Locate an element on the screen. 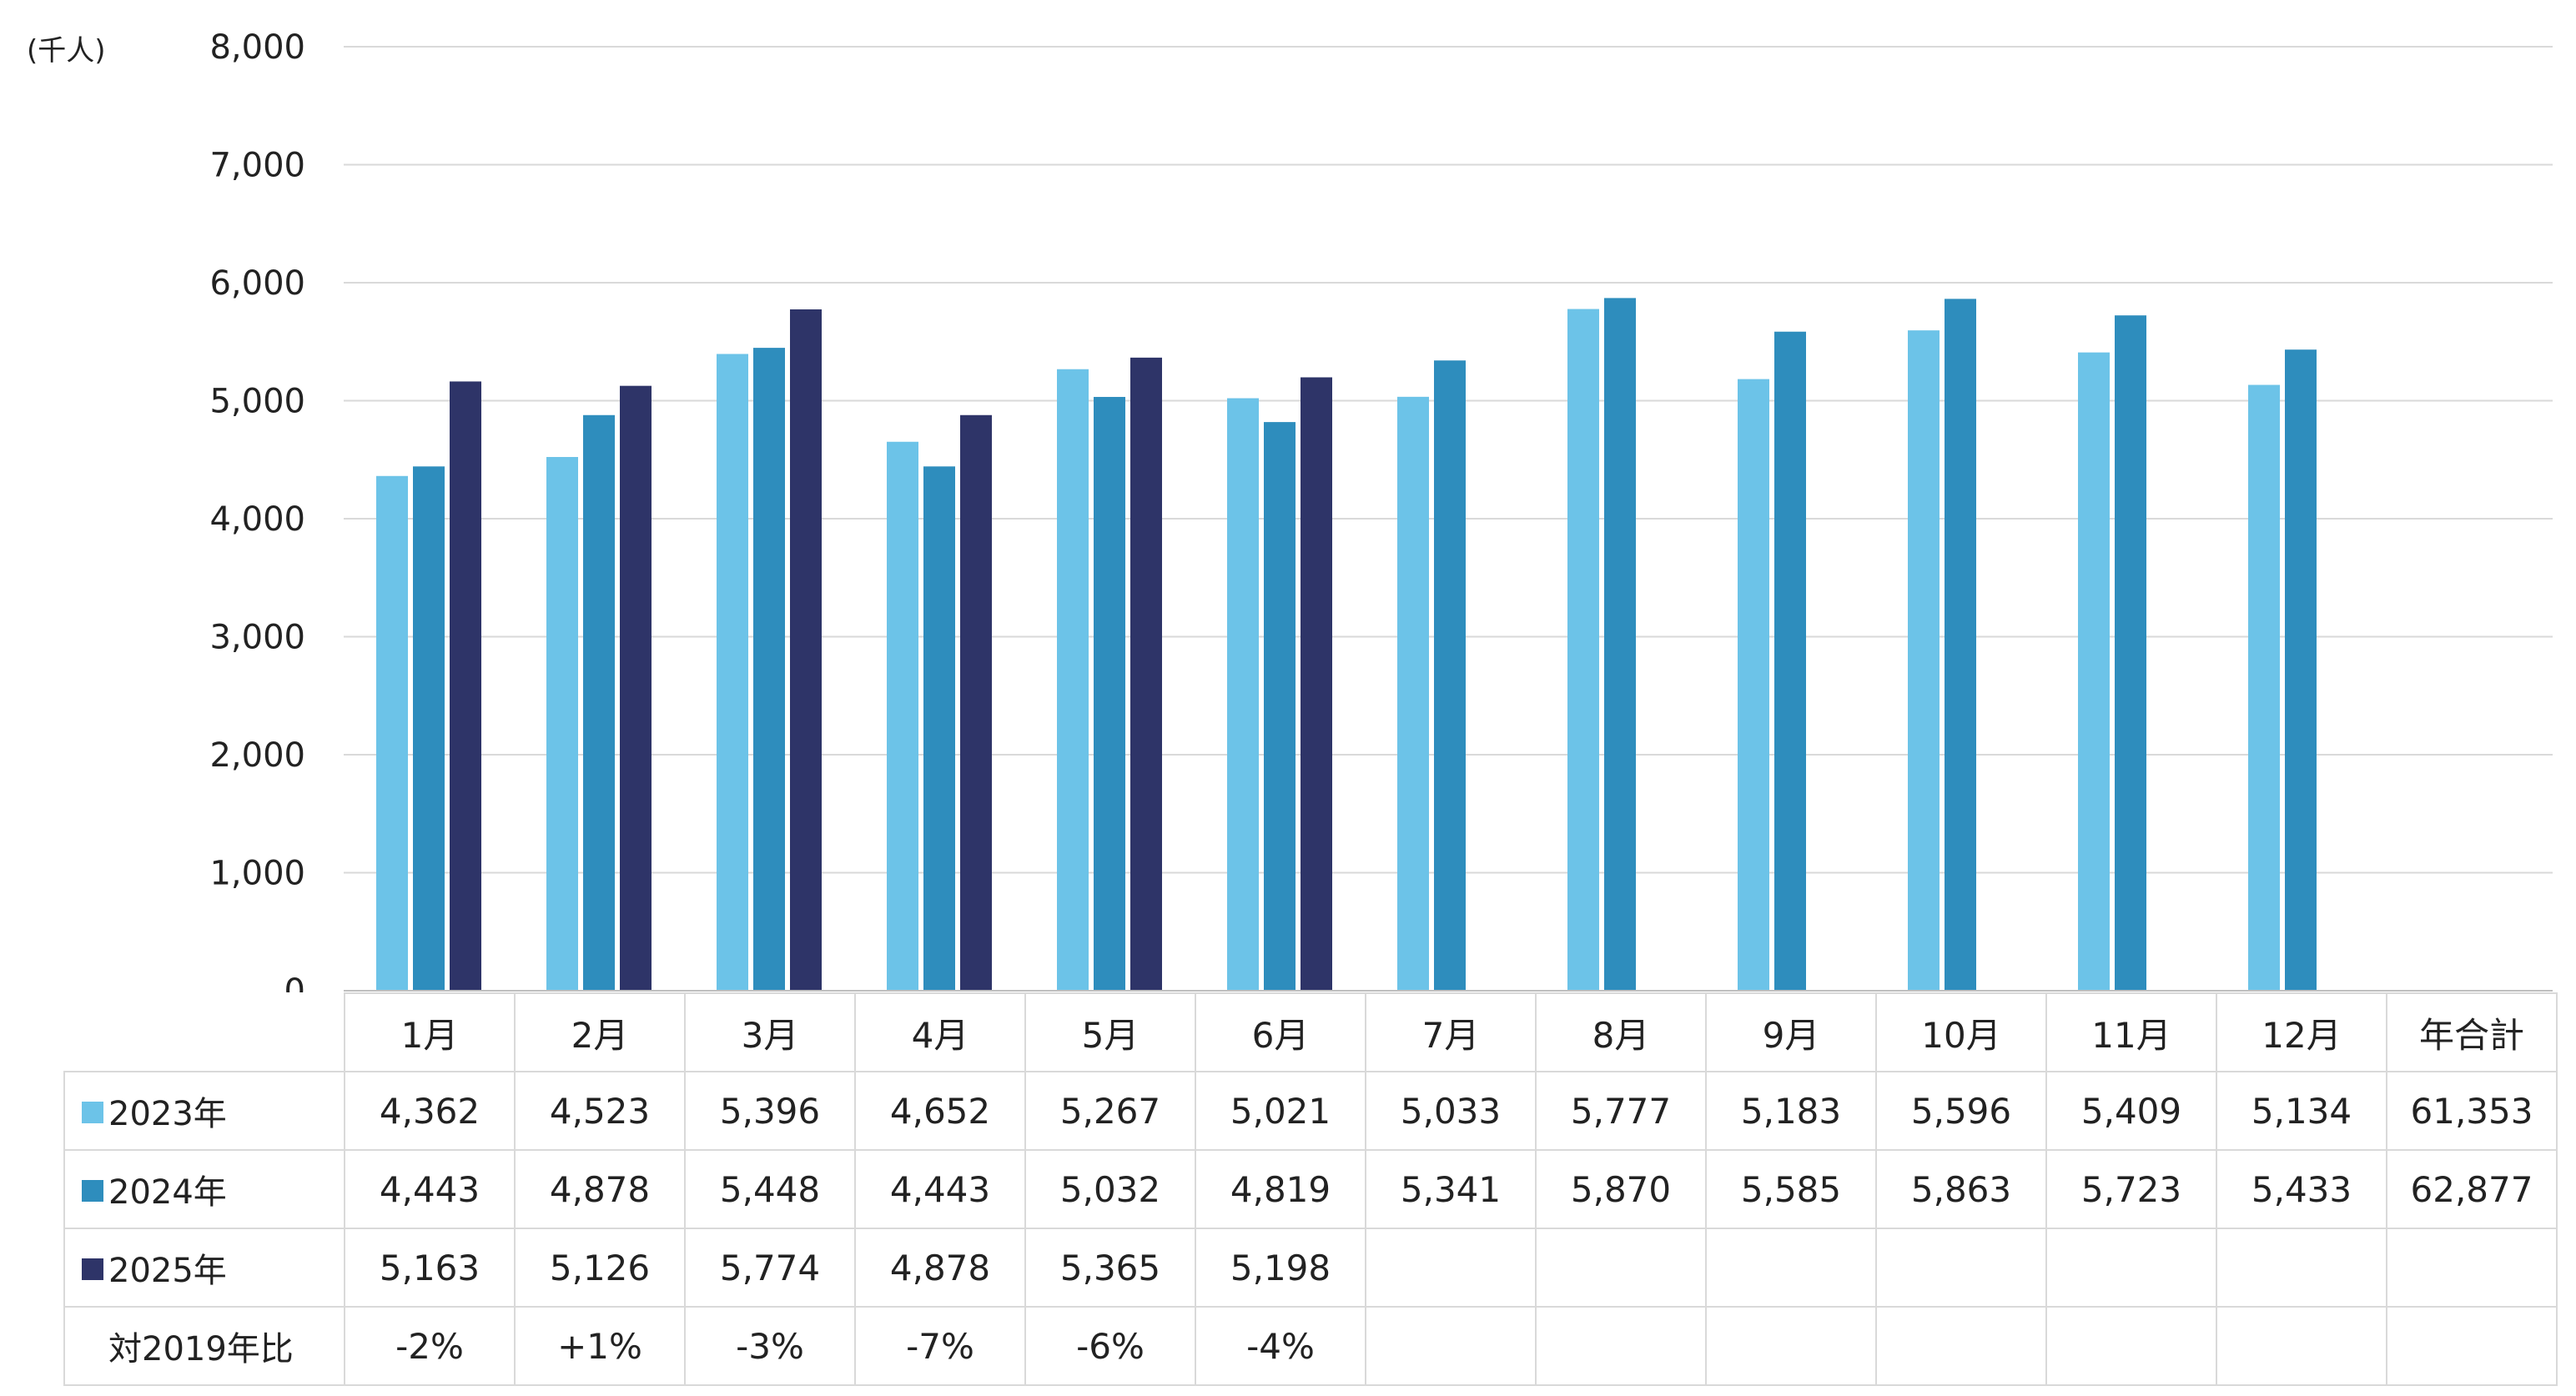  bar-2024年-5月 is located at coordinates (1109, 693).